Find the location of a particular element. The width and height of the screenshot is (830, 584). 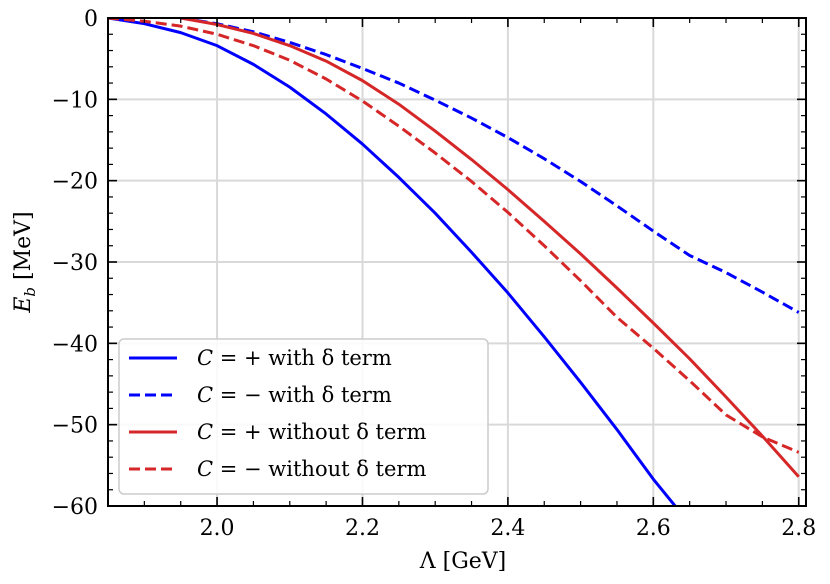

legend-label-rest: = − without δ term is located at coordinates (319, 469).